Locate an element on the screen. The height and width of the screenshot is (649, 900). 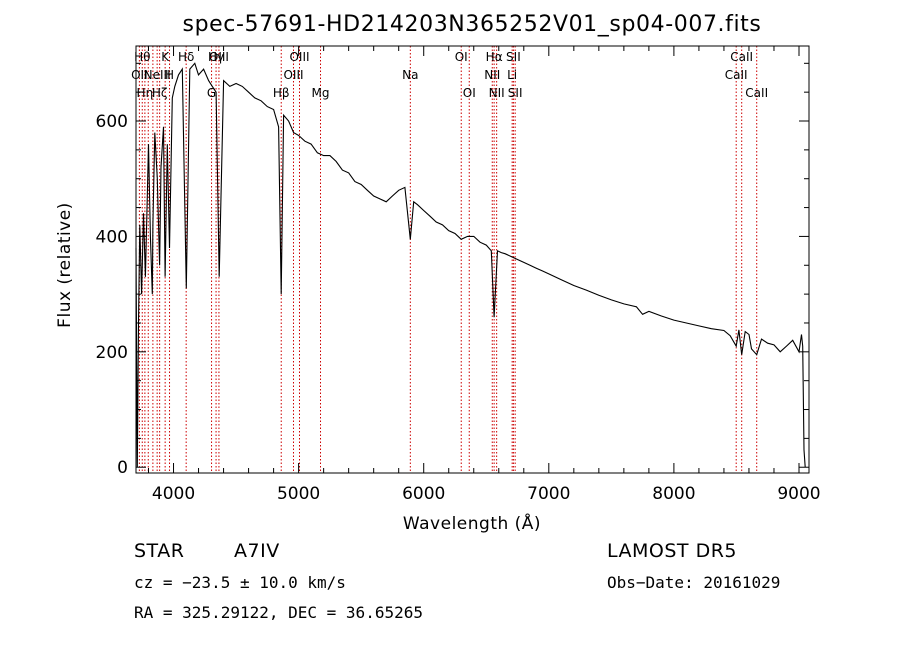
x-tick-label: 7000 is located at coordinates (548, 494).